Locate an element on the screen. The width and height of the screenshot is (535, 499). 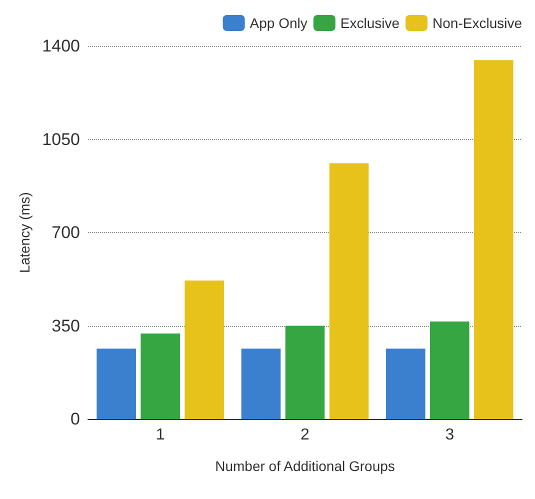
x-axis-title: Number of Additional Groups is located at coordinates (305, 466).